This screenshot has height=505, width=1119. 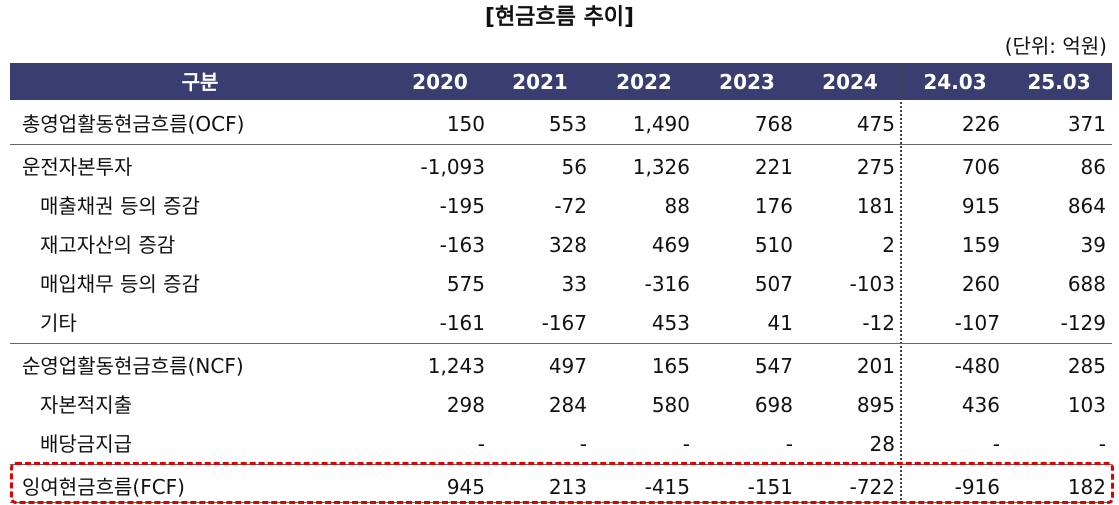 I want to click on cell: 768, so click(x=773, y=124).